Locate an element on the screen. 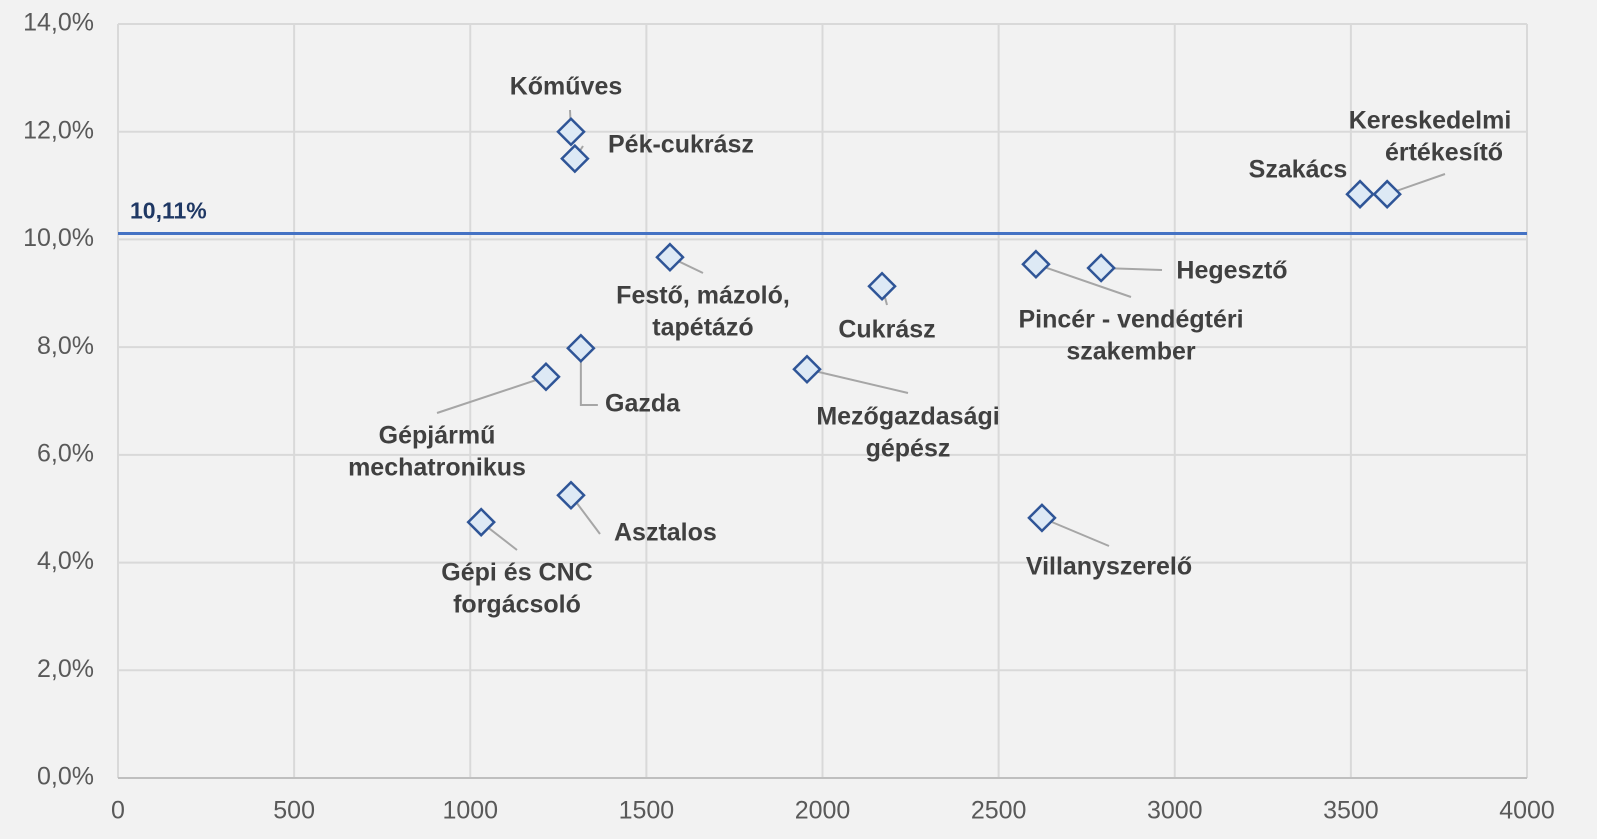 The height and width of the screenshot is (839, 1597). reference-label: 10,11% is located at coordinates (168, 211).